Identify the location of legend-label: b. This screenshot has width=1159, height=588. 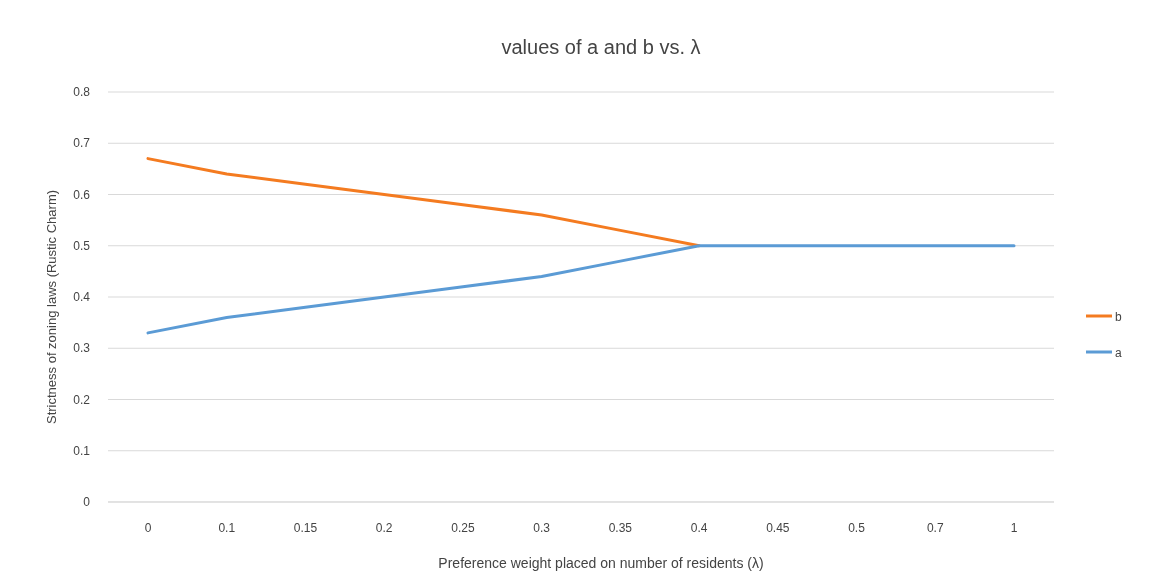
(1118, 317).